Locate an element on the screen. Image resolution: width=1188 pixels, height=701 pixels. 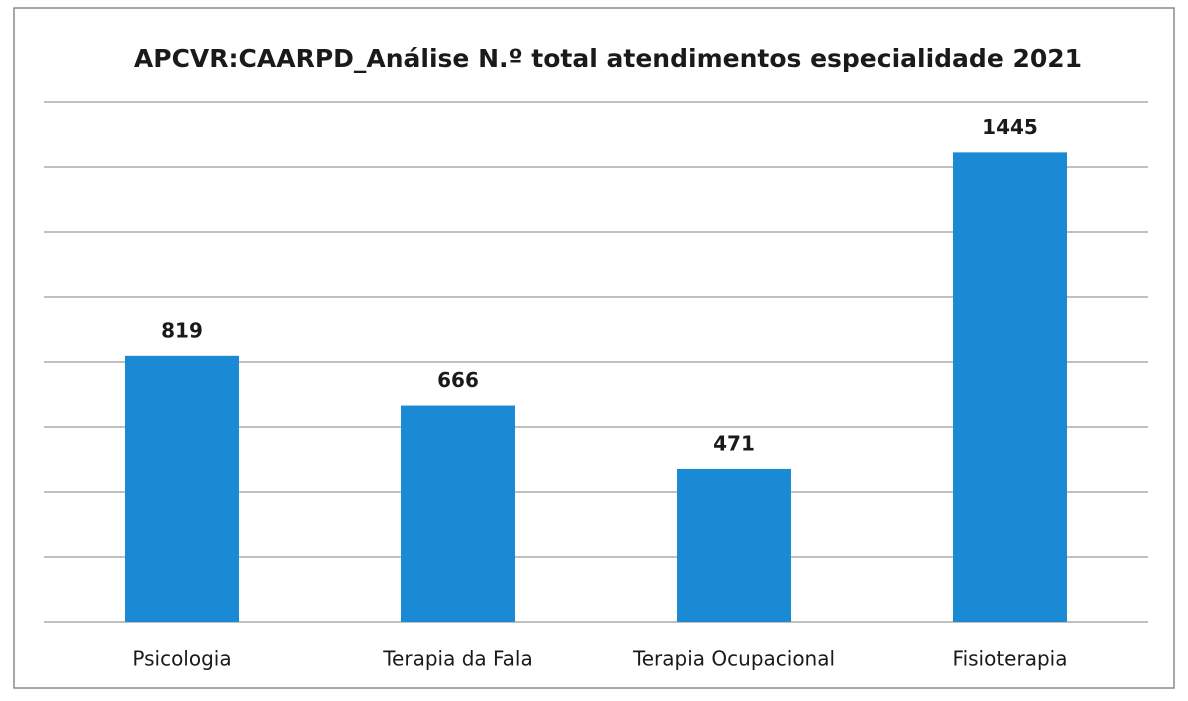
value-label: 471 is located at coordinates (734, 443).